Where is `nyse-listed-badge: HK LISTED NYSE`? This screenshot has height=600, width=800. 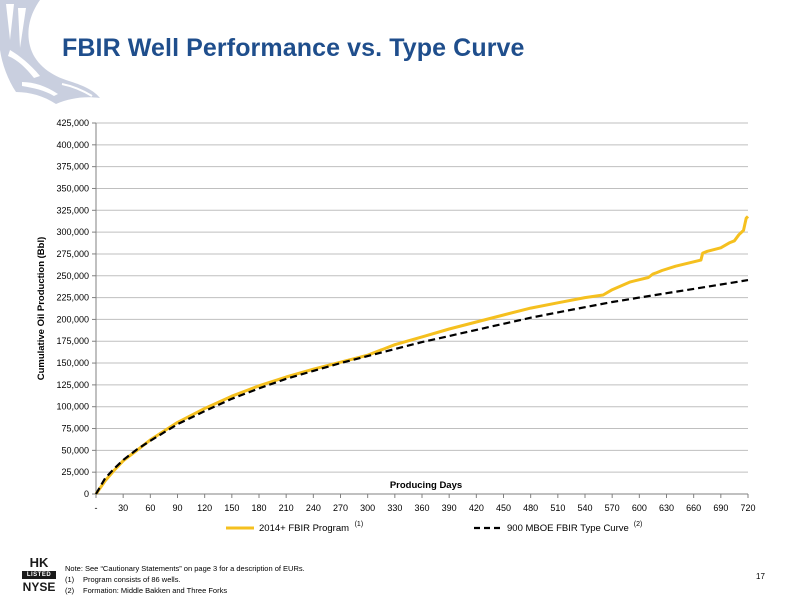 nyse-listed-badge: HK LISTED NYSE is located at coordinates (39, 574).